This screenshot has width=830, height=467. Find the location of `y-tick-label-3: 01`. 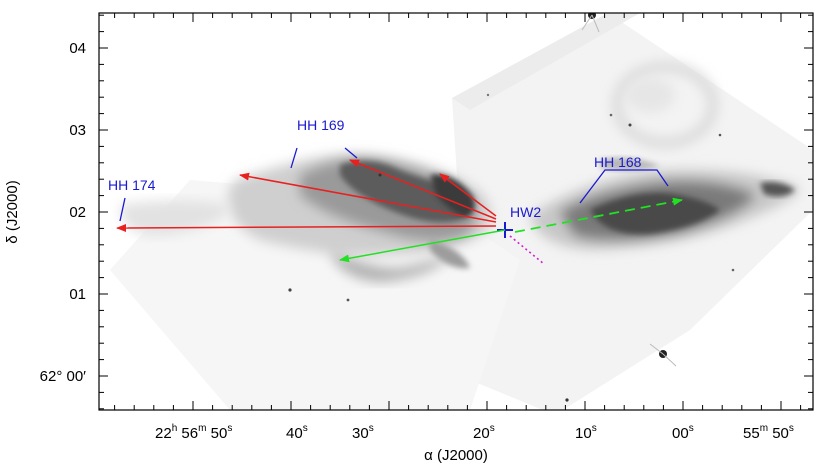

y-tick-label-3: 01 is located at coordinates (77, 294).